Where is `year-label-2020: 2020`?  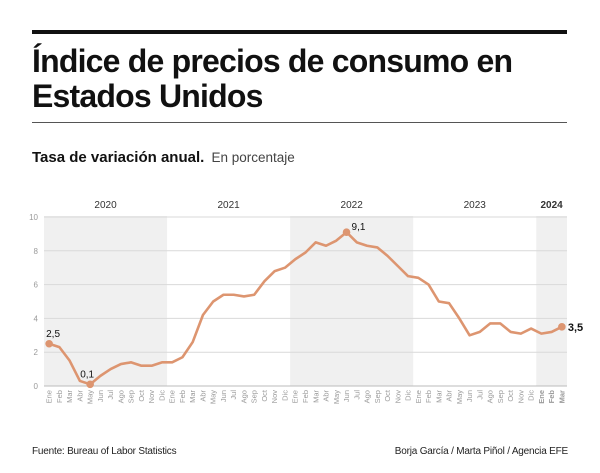
year-label-2020: 2020 is located at coordinates (105, 205).